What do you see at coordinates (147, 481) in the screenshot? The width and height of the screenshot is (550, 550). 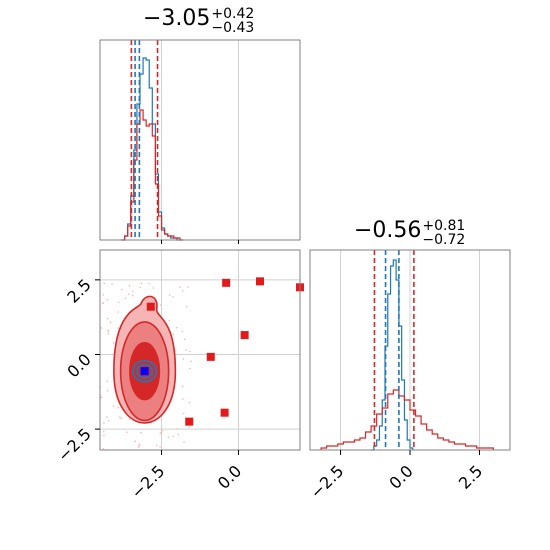 I see `joint-xtick-label-0: −2.5` at bounding box center [147, 481].